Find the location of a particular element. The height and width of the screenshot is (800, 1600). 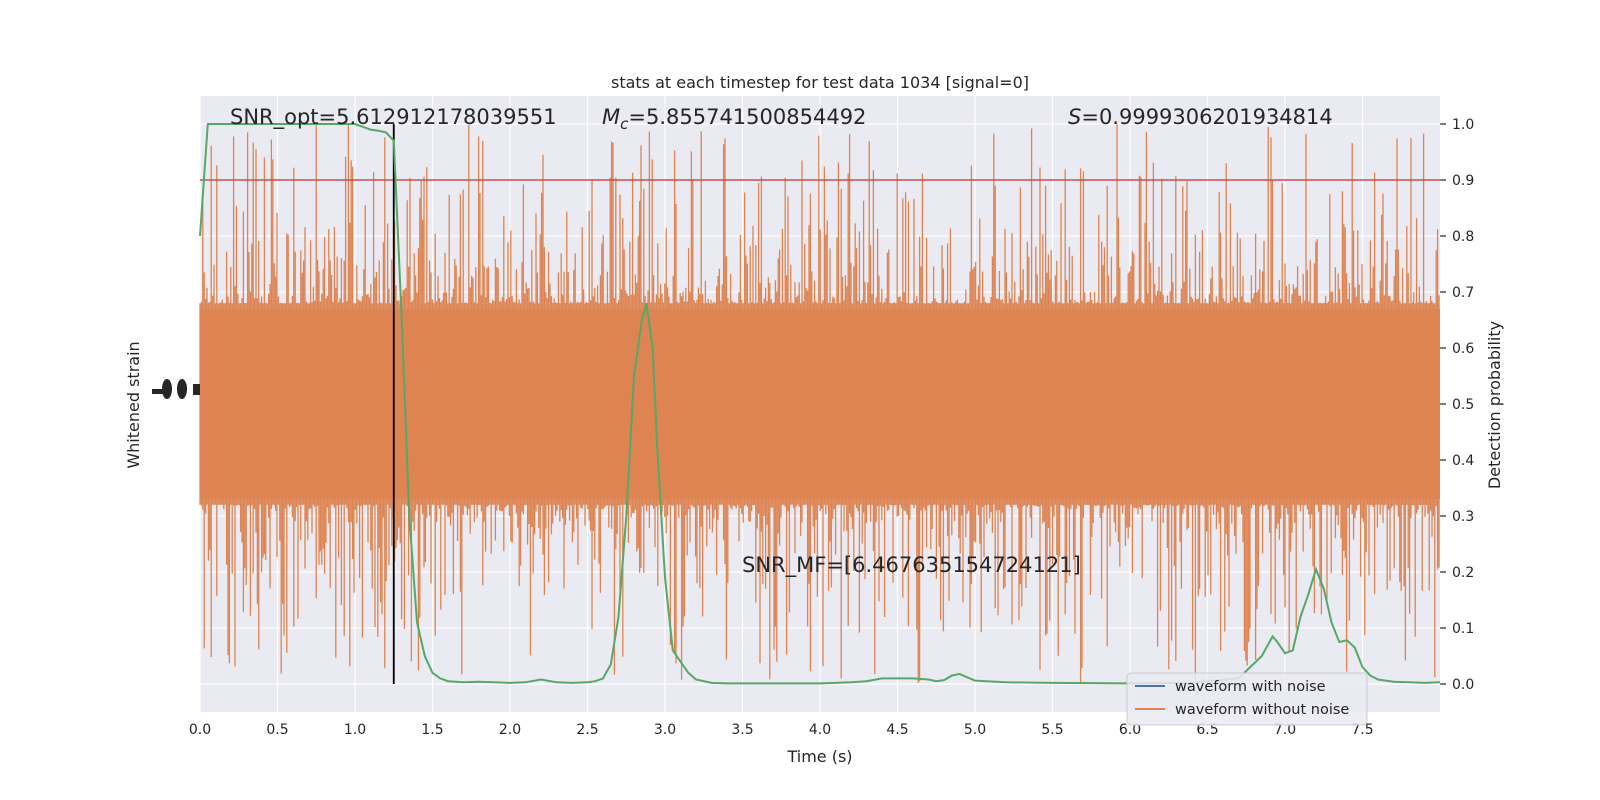

y-axis-label-right: Detection probability is located at coordinates (1494, 405).